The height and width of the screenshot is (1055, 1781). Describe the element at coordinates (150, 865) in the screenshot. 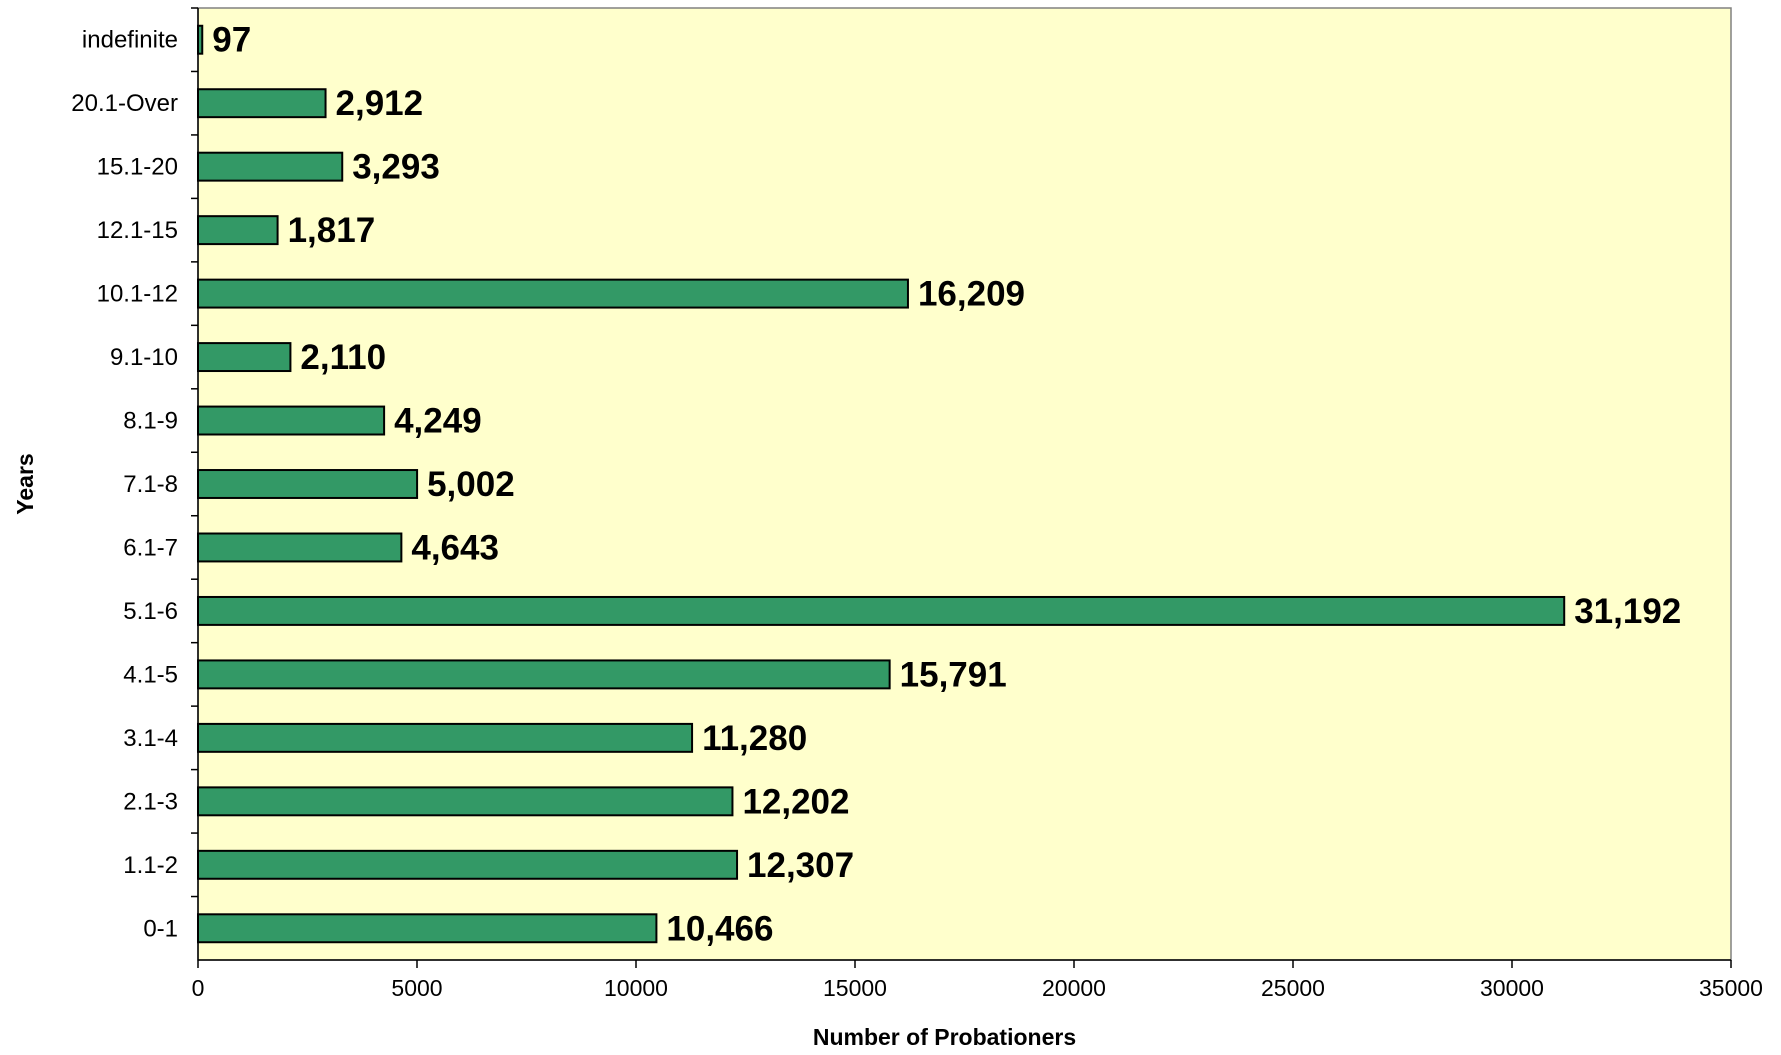

I see `category-label-1.1-2: 1.1-2` at that location.